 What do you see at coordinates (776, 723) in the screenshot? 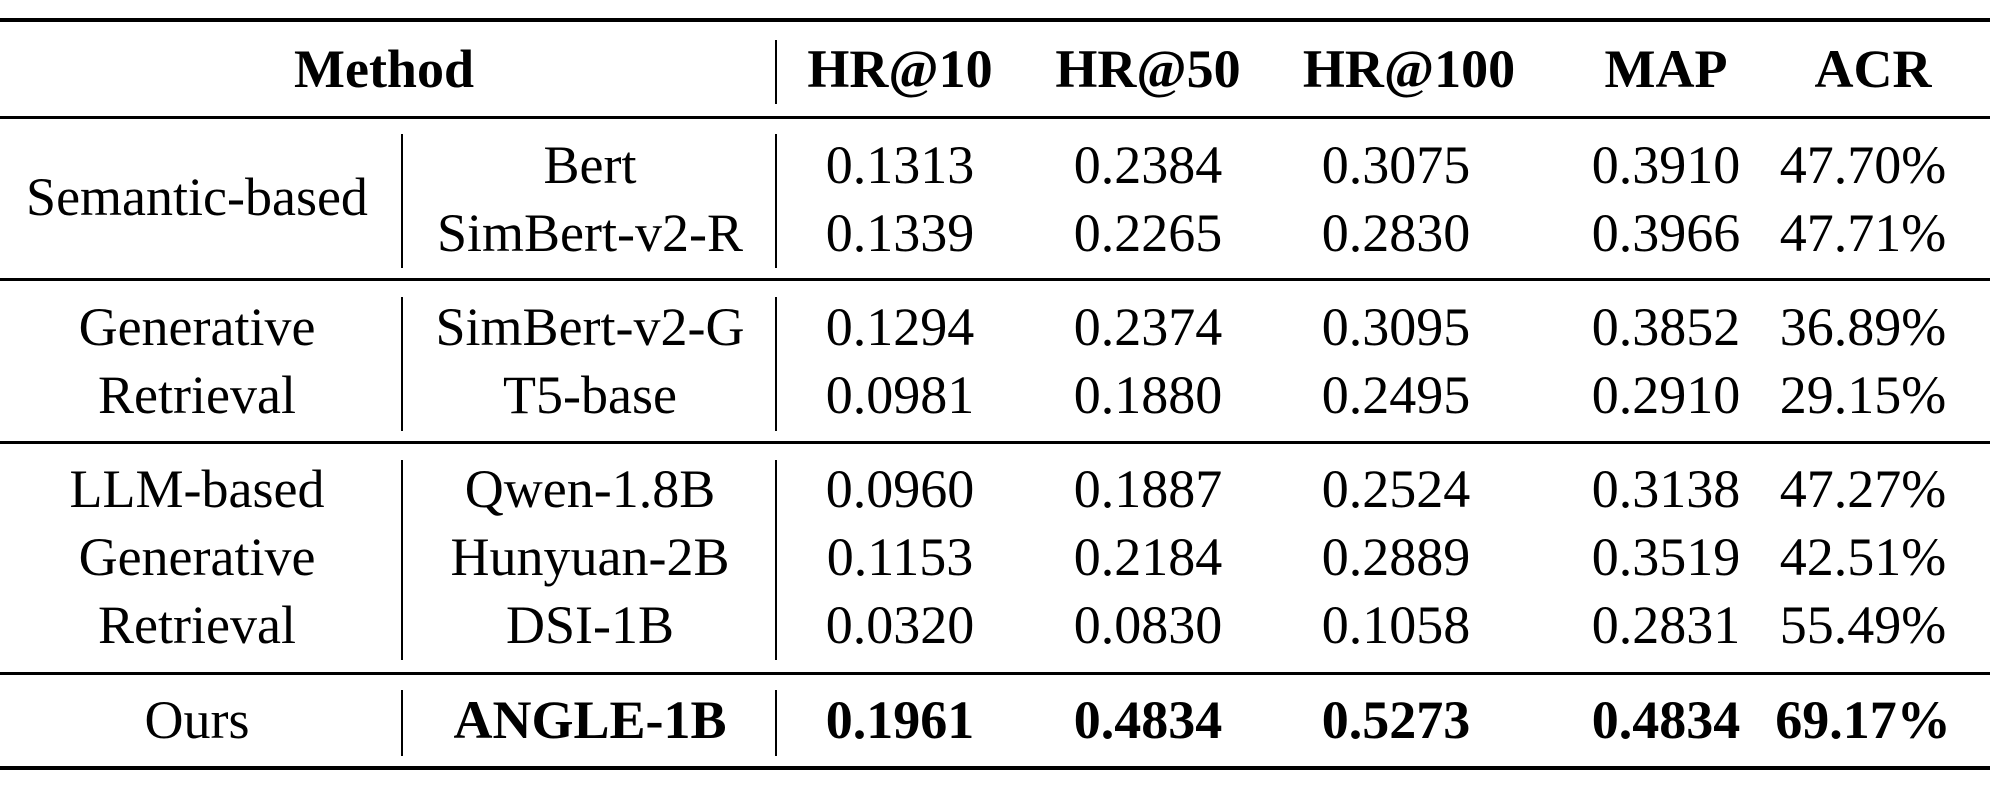
I see `group-separator-4b` at bounding box center [776, 723].